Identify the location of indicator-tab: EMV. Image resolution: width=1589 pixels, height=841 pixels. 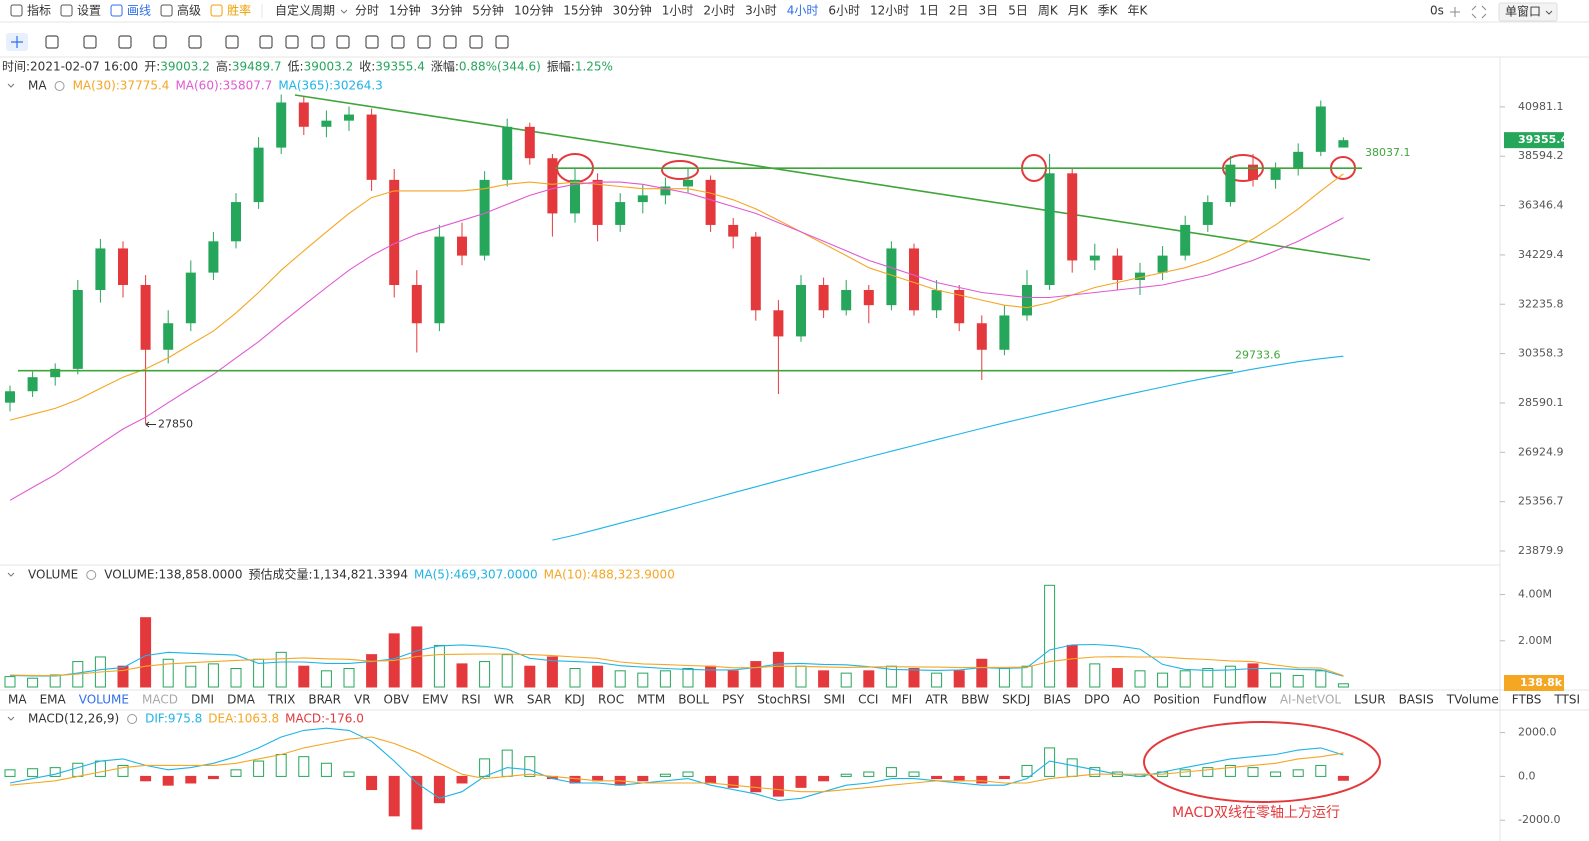
(435, 700).